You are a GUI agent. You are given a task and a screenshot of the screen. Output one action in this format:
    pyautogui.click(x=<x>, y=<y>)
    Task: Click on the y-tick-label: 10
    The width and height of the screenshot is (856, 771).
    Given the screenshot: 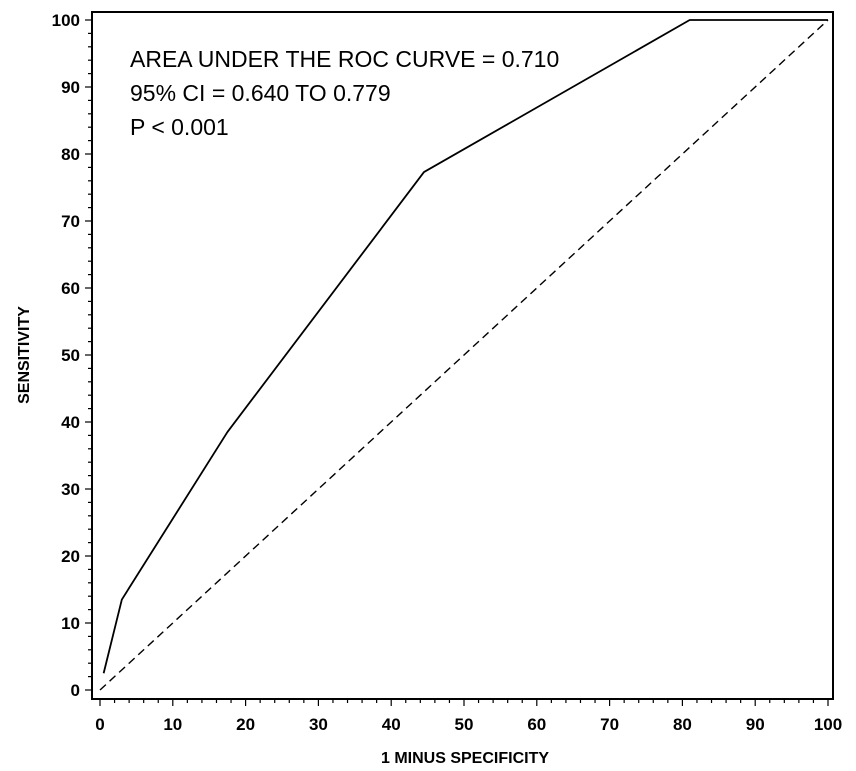 What is the action you would take?
    pyautogui.click(x=70, y=623)
    